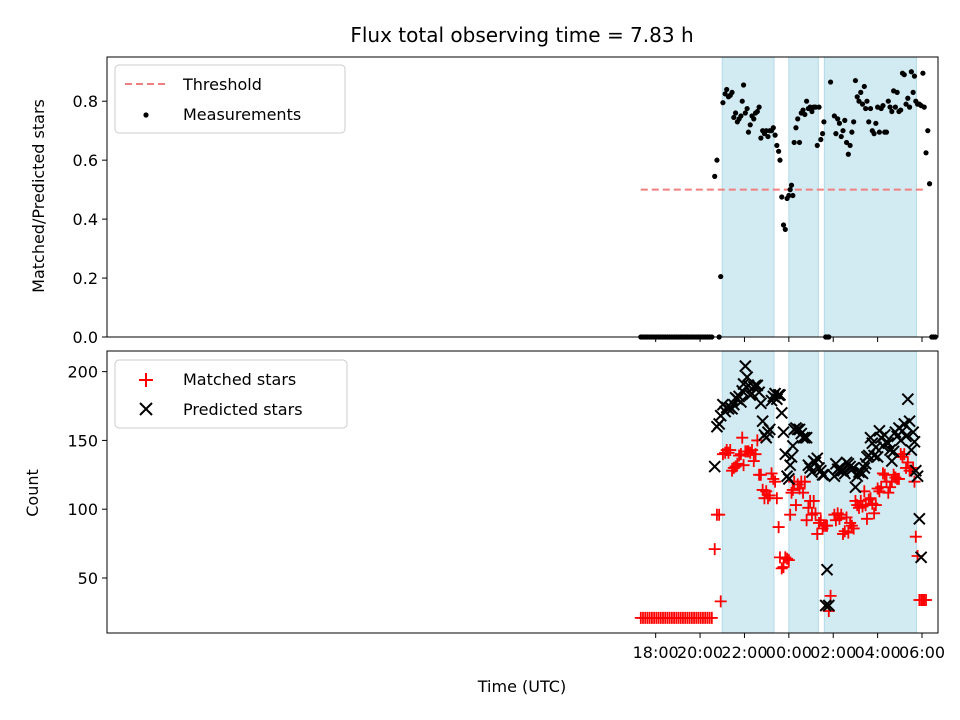 This screenshot has width=960, height=720. What do you see at coordinates (789, 652) in the screenshot?
I see `x-tick-label: 00:00` at bounding box center [789, 652].